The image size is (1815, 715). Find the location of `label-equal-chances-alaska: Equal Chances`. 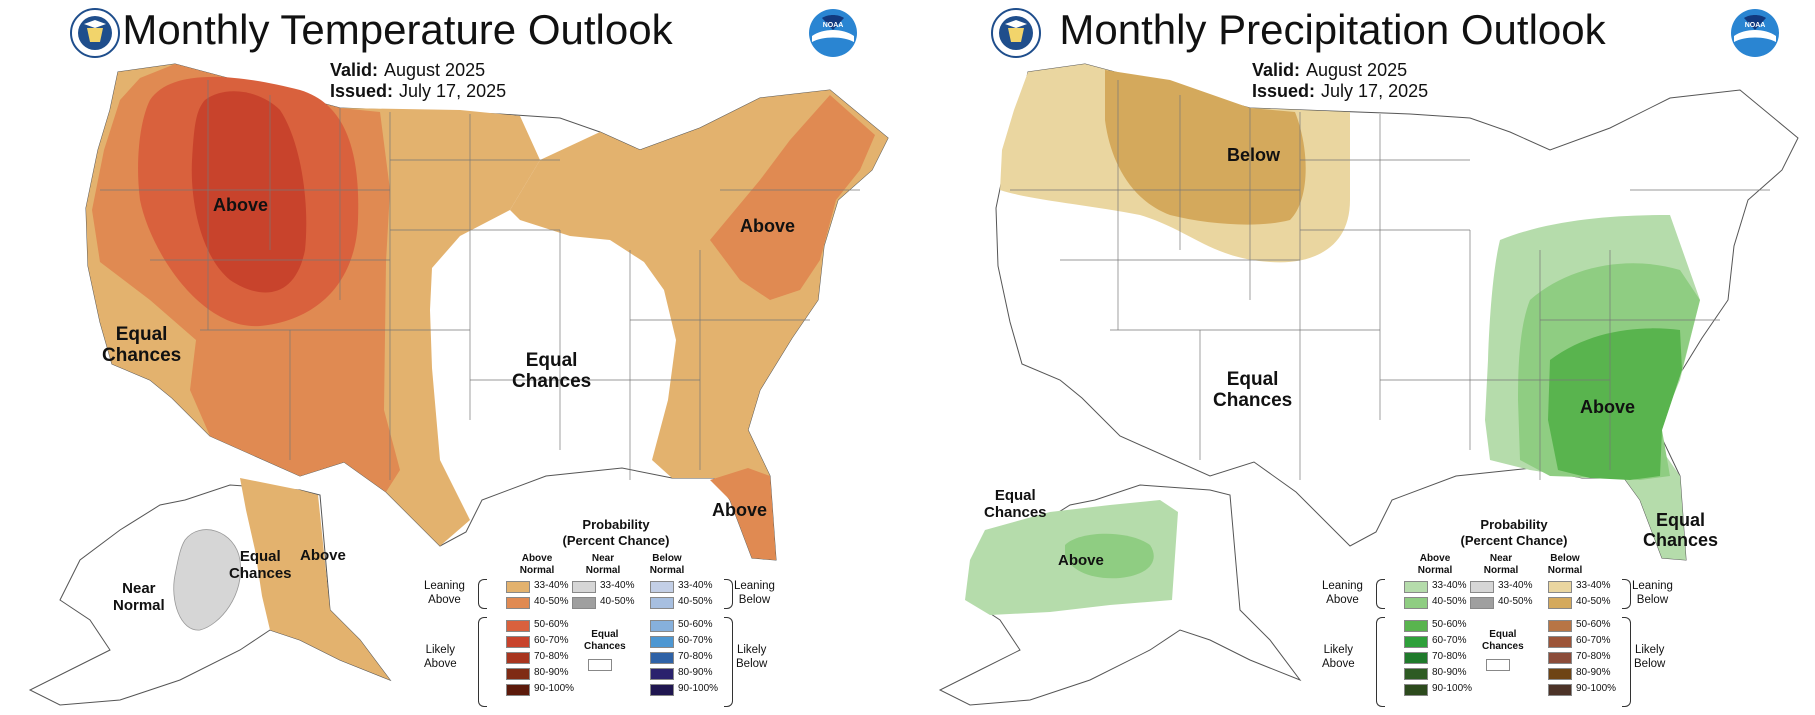

label-equal-chances-alaska: Equal Chances is located at coordinates (260, 565).